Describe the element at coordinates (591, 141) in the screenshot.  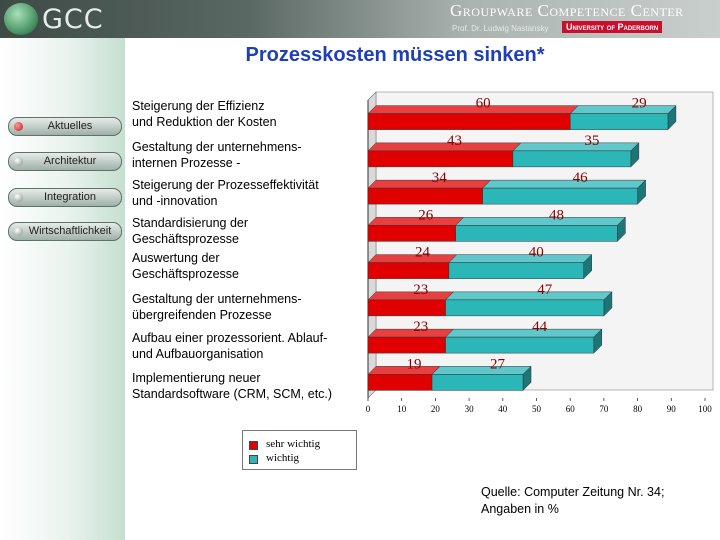
I see `data-label-wichtig: 35` at that location.